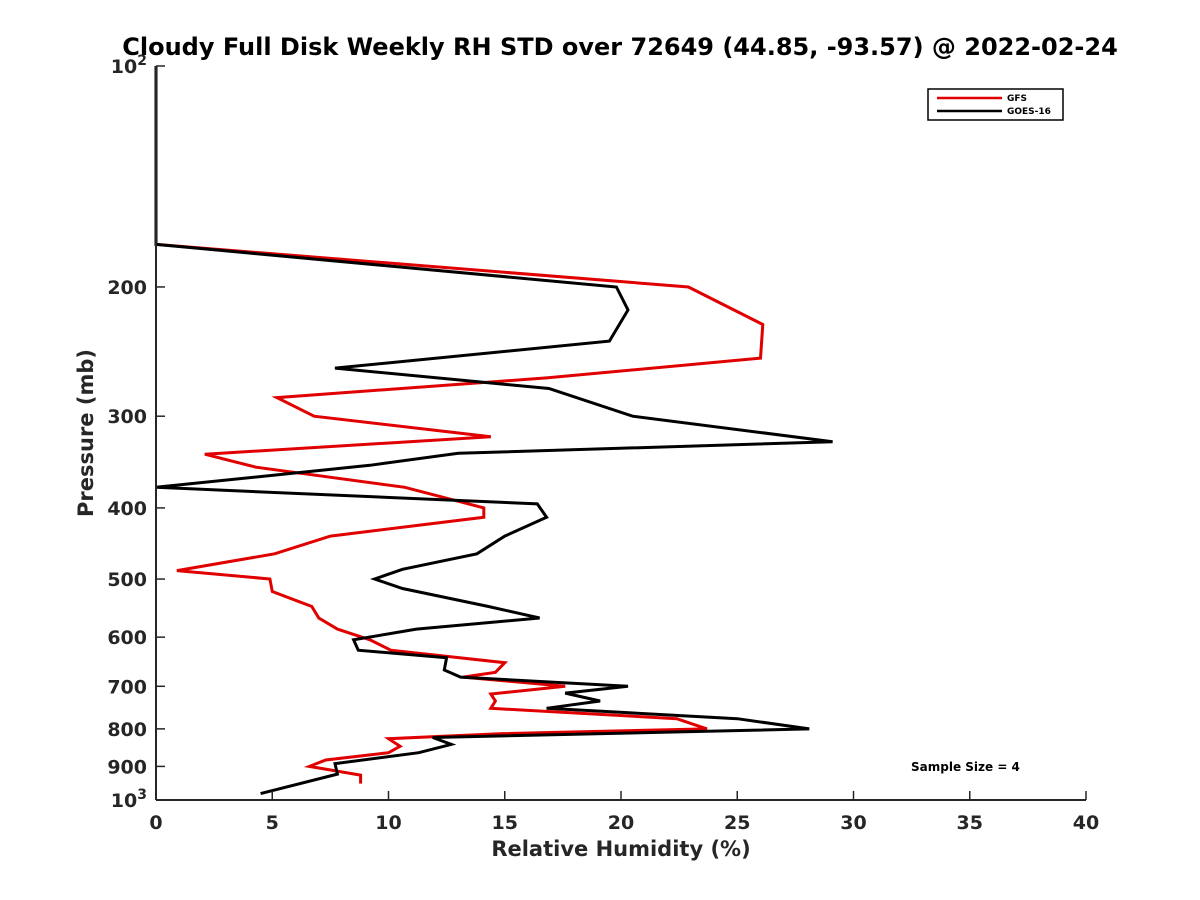 Image resolution: width=1200 pixels, height=900 pixels. I want to click on y-tick-label: 500, so click(127, 580).